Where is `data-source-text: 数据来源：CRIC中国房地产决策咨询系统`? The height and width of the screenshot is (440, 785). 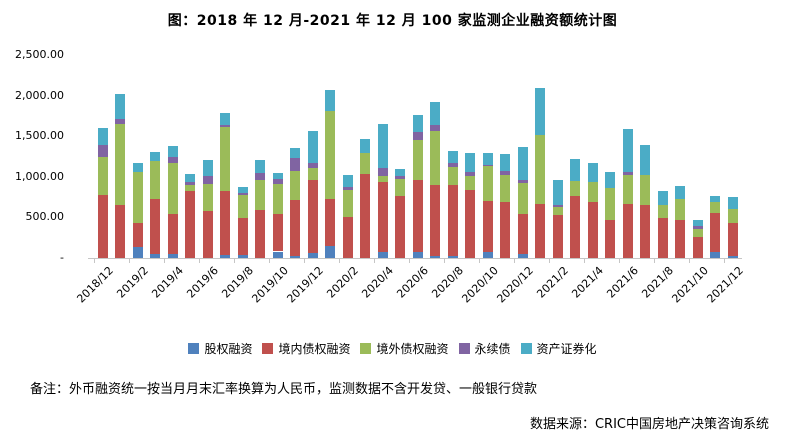 data-source-text: 数据来源：CRIC中国房地产决策咨询系统 is located at coordinates (649, 424).